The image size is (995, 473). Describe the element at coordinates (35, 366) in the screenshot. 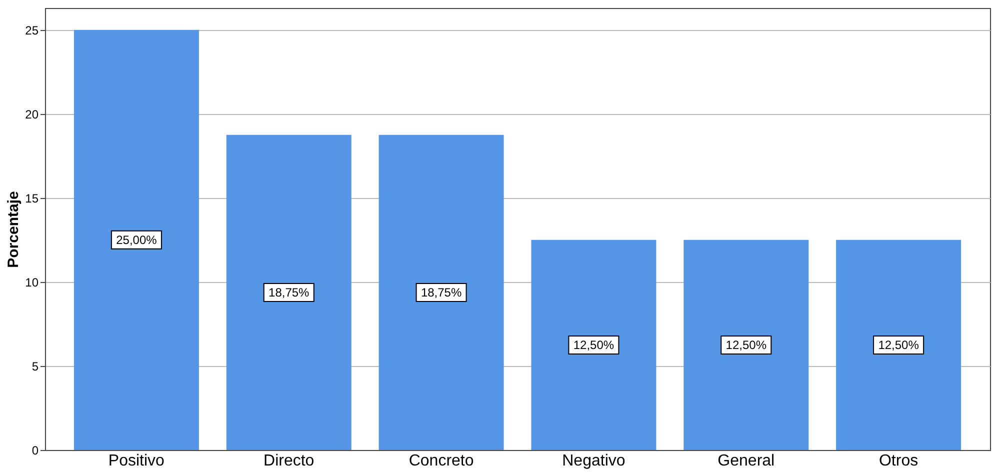

I see `y-tick-label: 5` at that location.